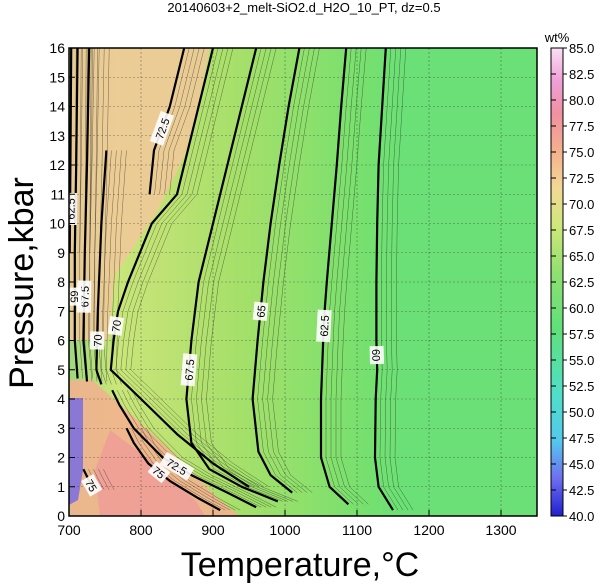 This screenshot has width=608, height=587. I want to click on colorbar-tick-label: 55.0, so click(581, 360).